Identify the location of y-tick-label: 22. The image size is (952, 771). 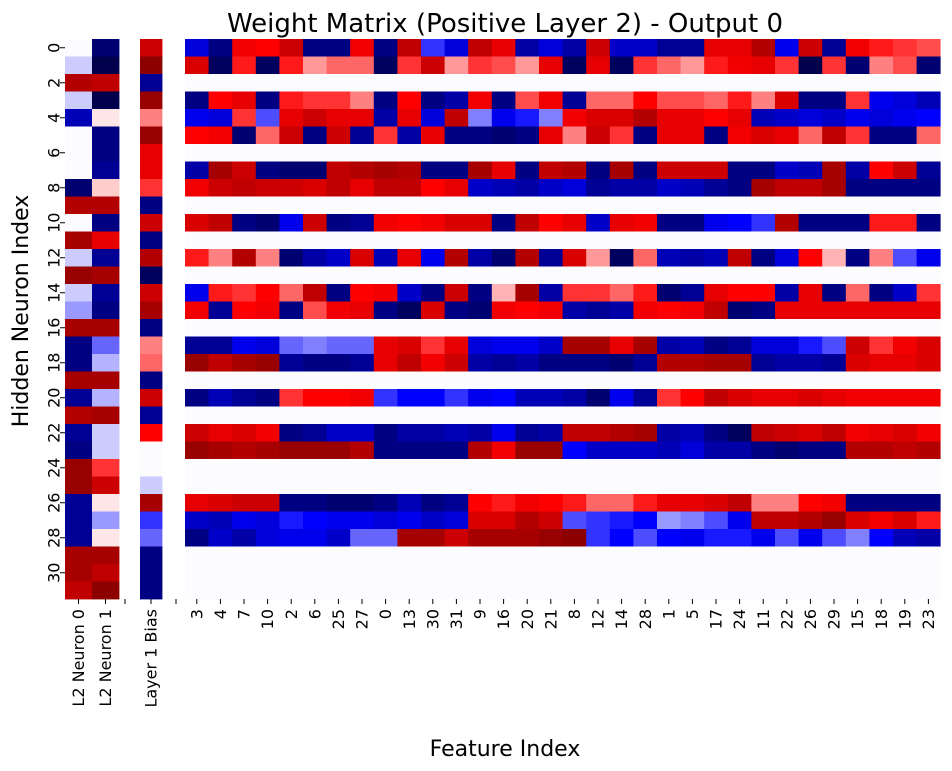
(54, 433).